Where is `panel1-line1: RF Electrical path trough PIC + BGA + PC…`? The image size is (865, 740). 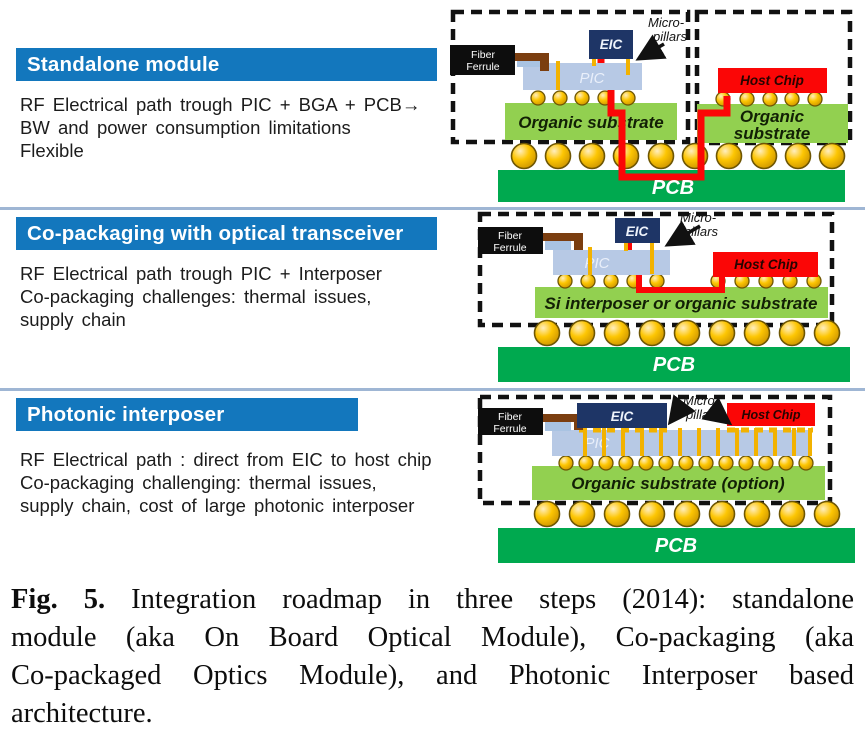 panel1-line1: RF Electrical path trough PIC + BGA + PC… is located at coordinates (220, 104).